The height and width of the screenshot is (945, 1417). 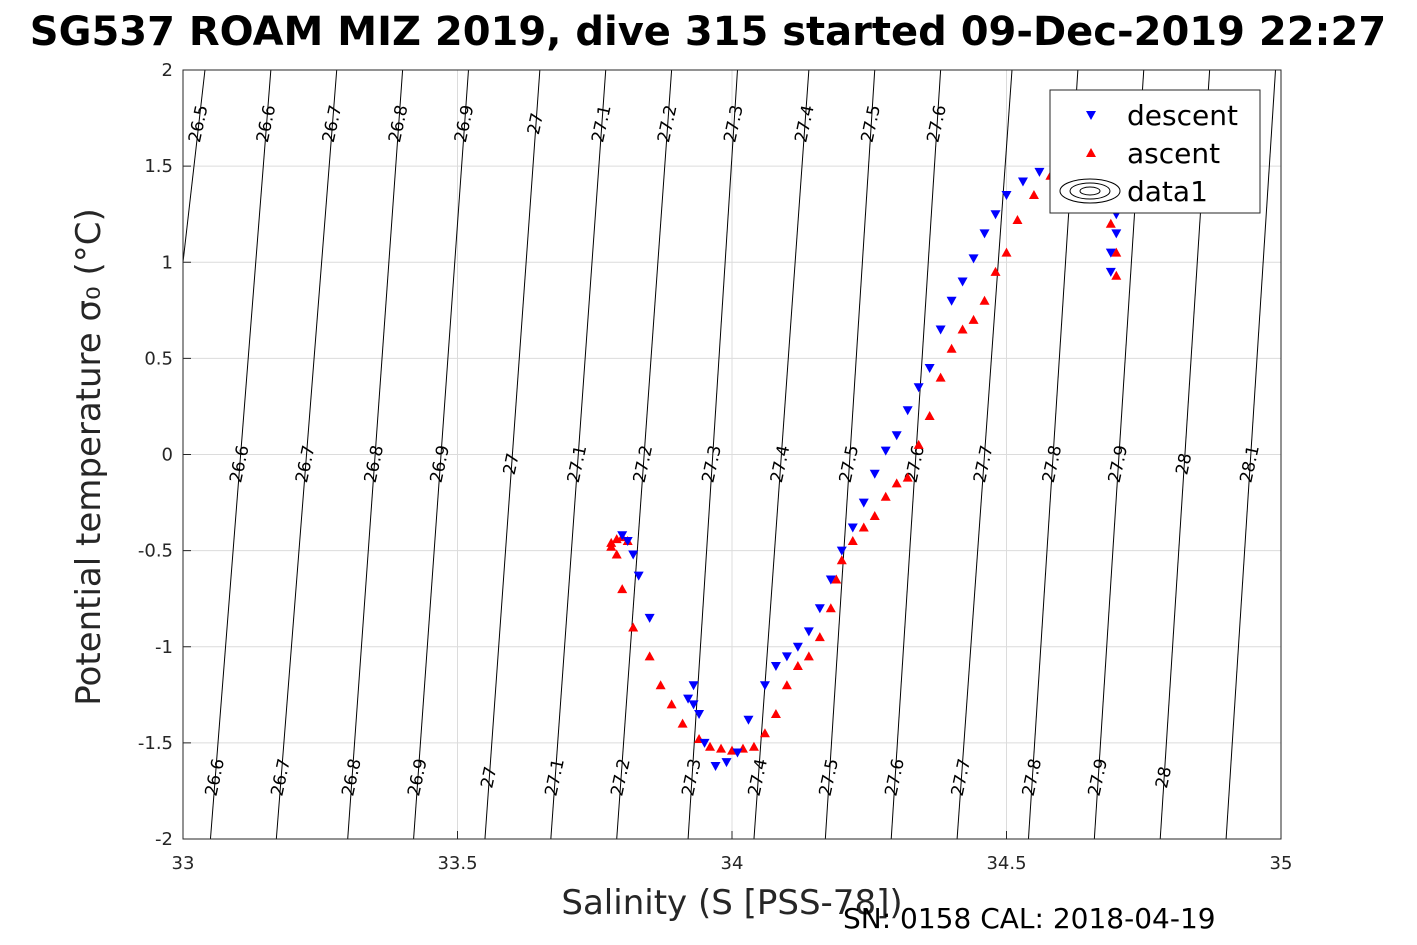 What do you see at coordinates (240, 454) in the screenshot?
I see `contour-line-26.6` at bounding box center [240, 454].